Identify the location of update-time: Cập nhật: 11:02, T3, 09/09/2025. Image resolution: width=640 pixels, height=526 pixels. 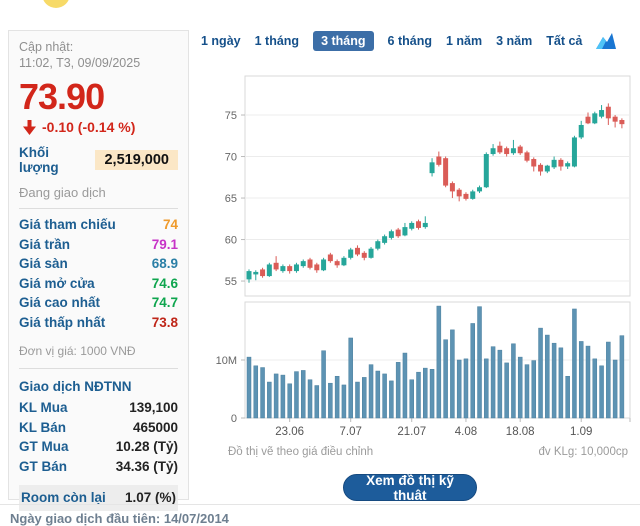
(98, 55).